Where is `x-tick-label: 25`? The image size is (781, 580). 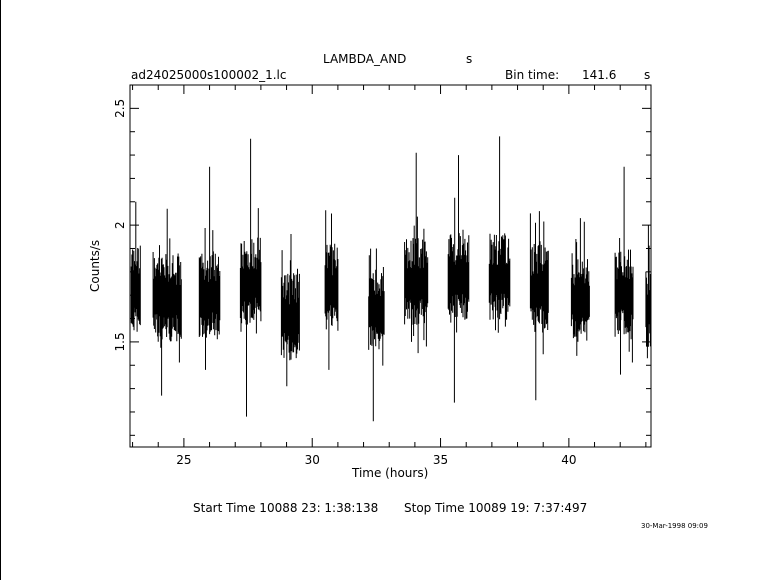
x-tick-label: 25 is located at coordinates (183, 460).